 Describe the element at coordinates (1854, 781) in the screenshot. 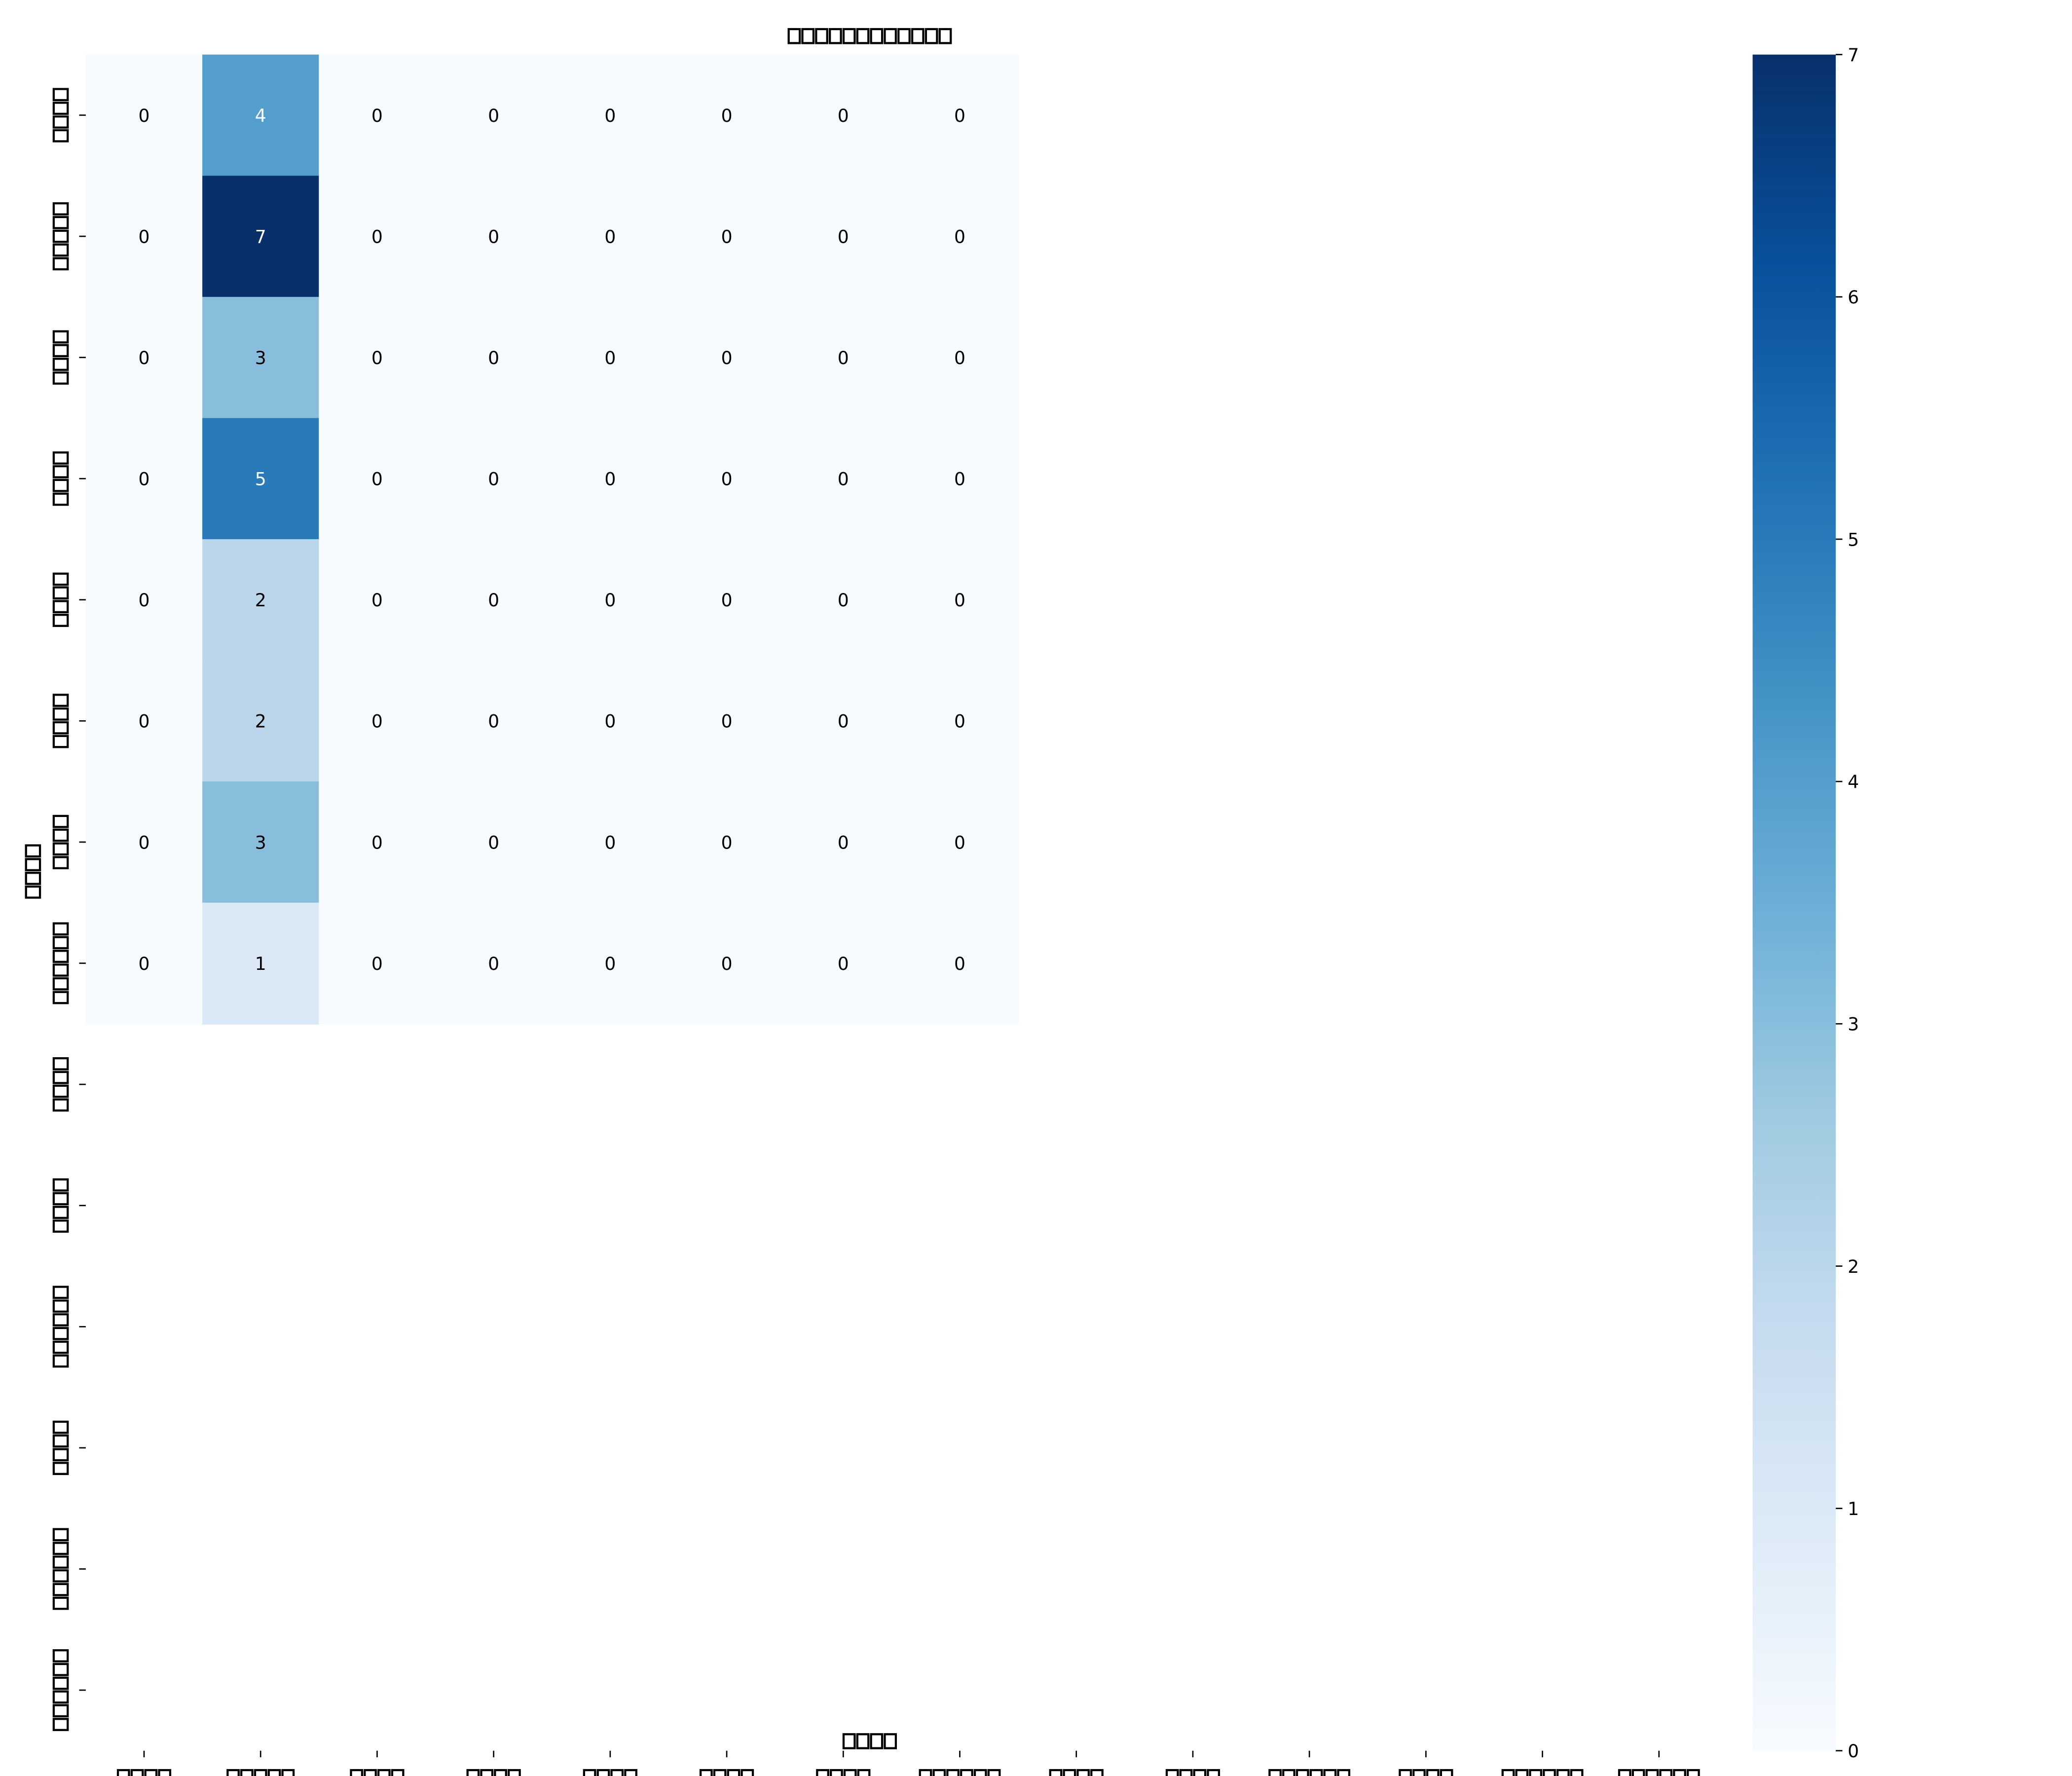

I see `colorbar-tick-label: 4` at that location.